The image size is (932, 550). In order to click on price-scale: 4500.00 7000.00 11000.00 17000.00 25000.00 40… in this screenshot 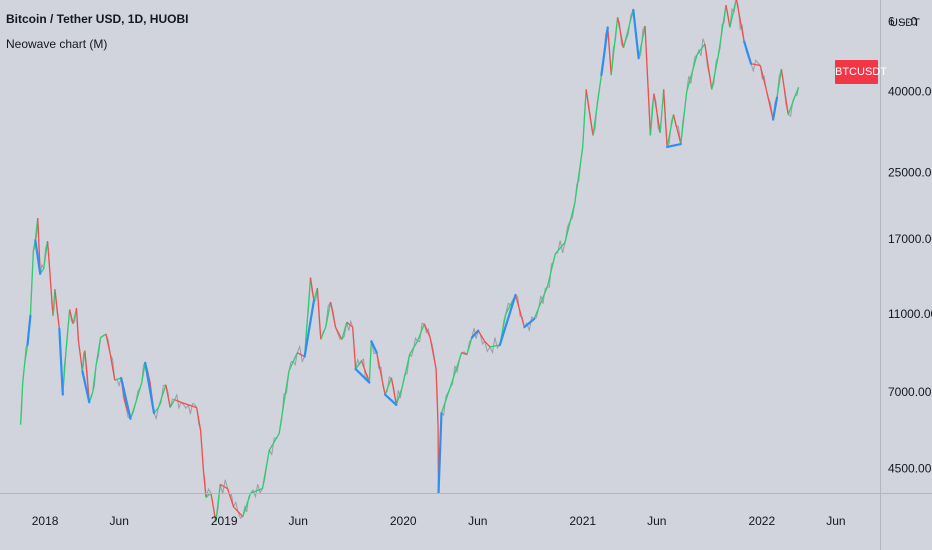, I will do `click(910, 245)`.